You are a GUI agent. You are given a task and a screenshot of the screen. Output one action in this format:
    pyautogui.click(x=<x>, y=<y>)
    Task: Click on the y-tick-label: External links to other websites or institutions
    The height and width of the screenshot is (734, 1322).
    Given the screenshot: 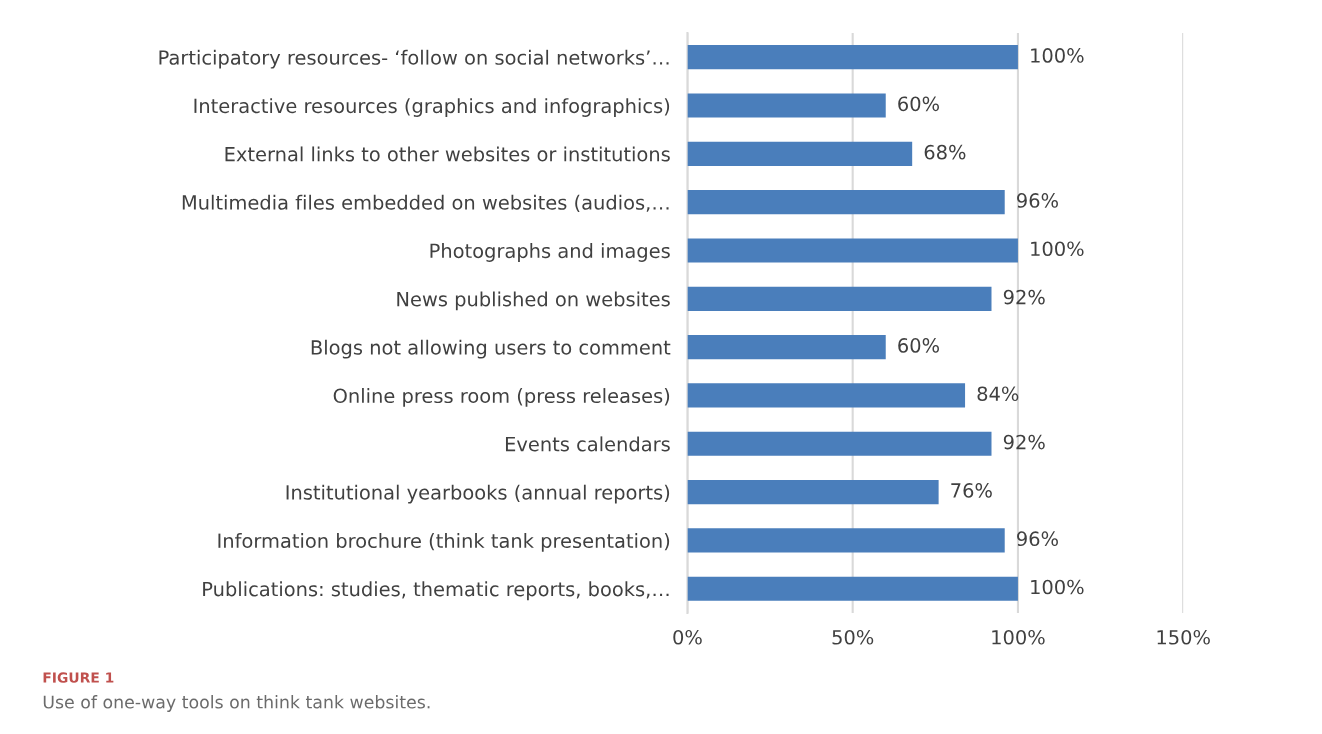 What is the action you would take?
    pyautogui.click(x=447, y=154)
    